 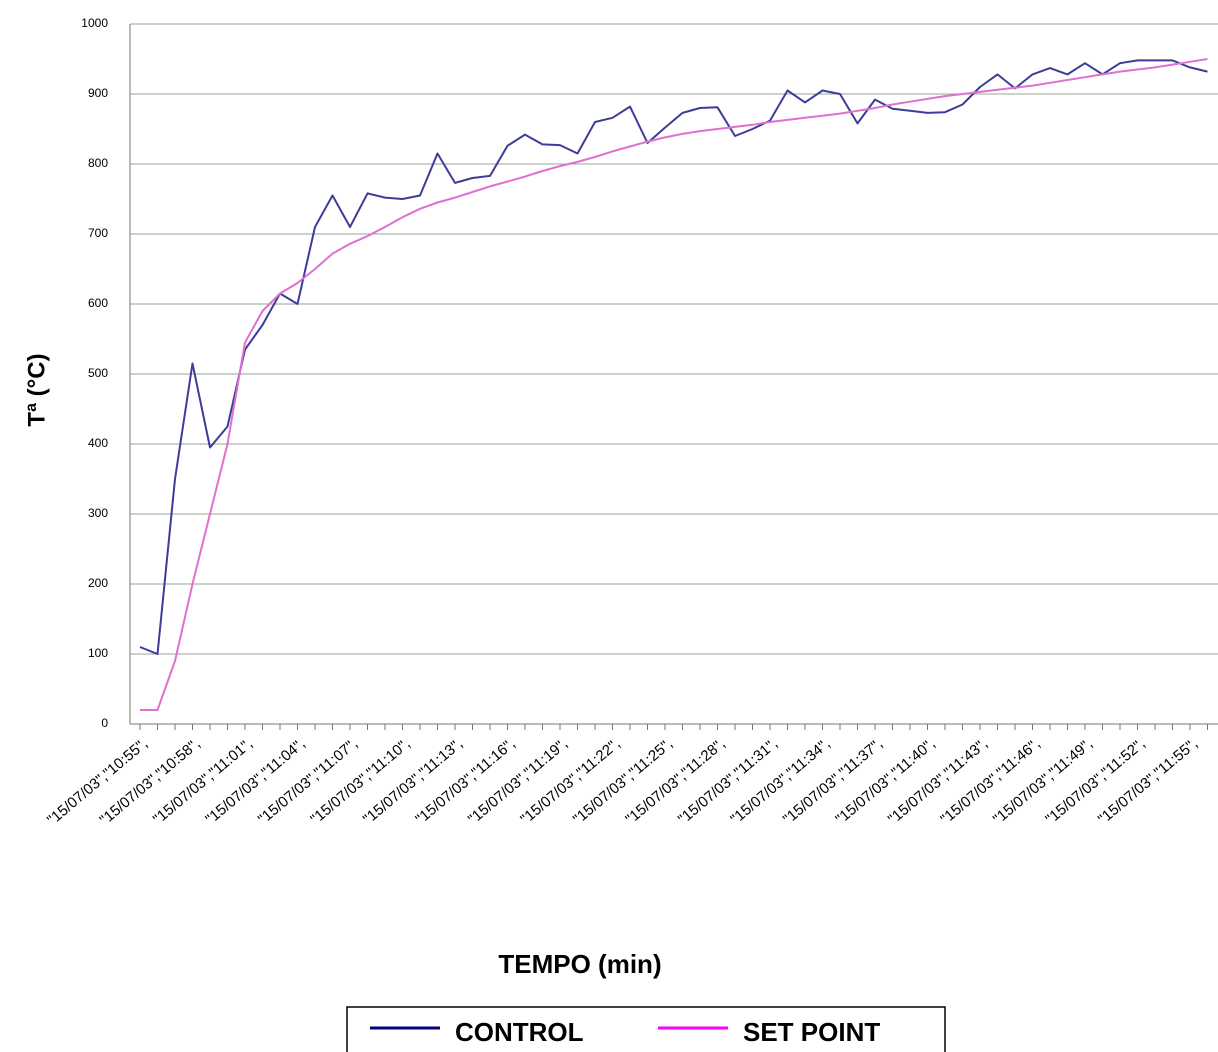 I want to click on y-tick-label: 900, so click(x=98, y=93).